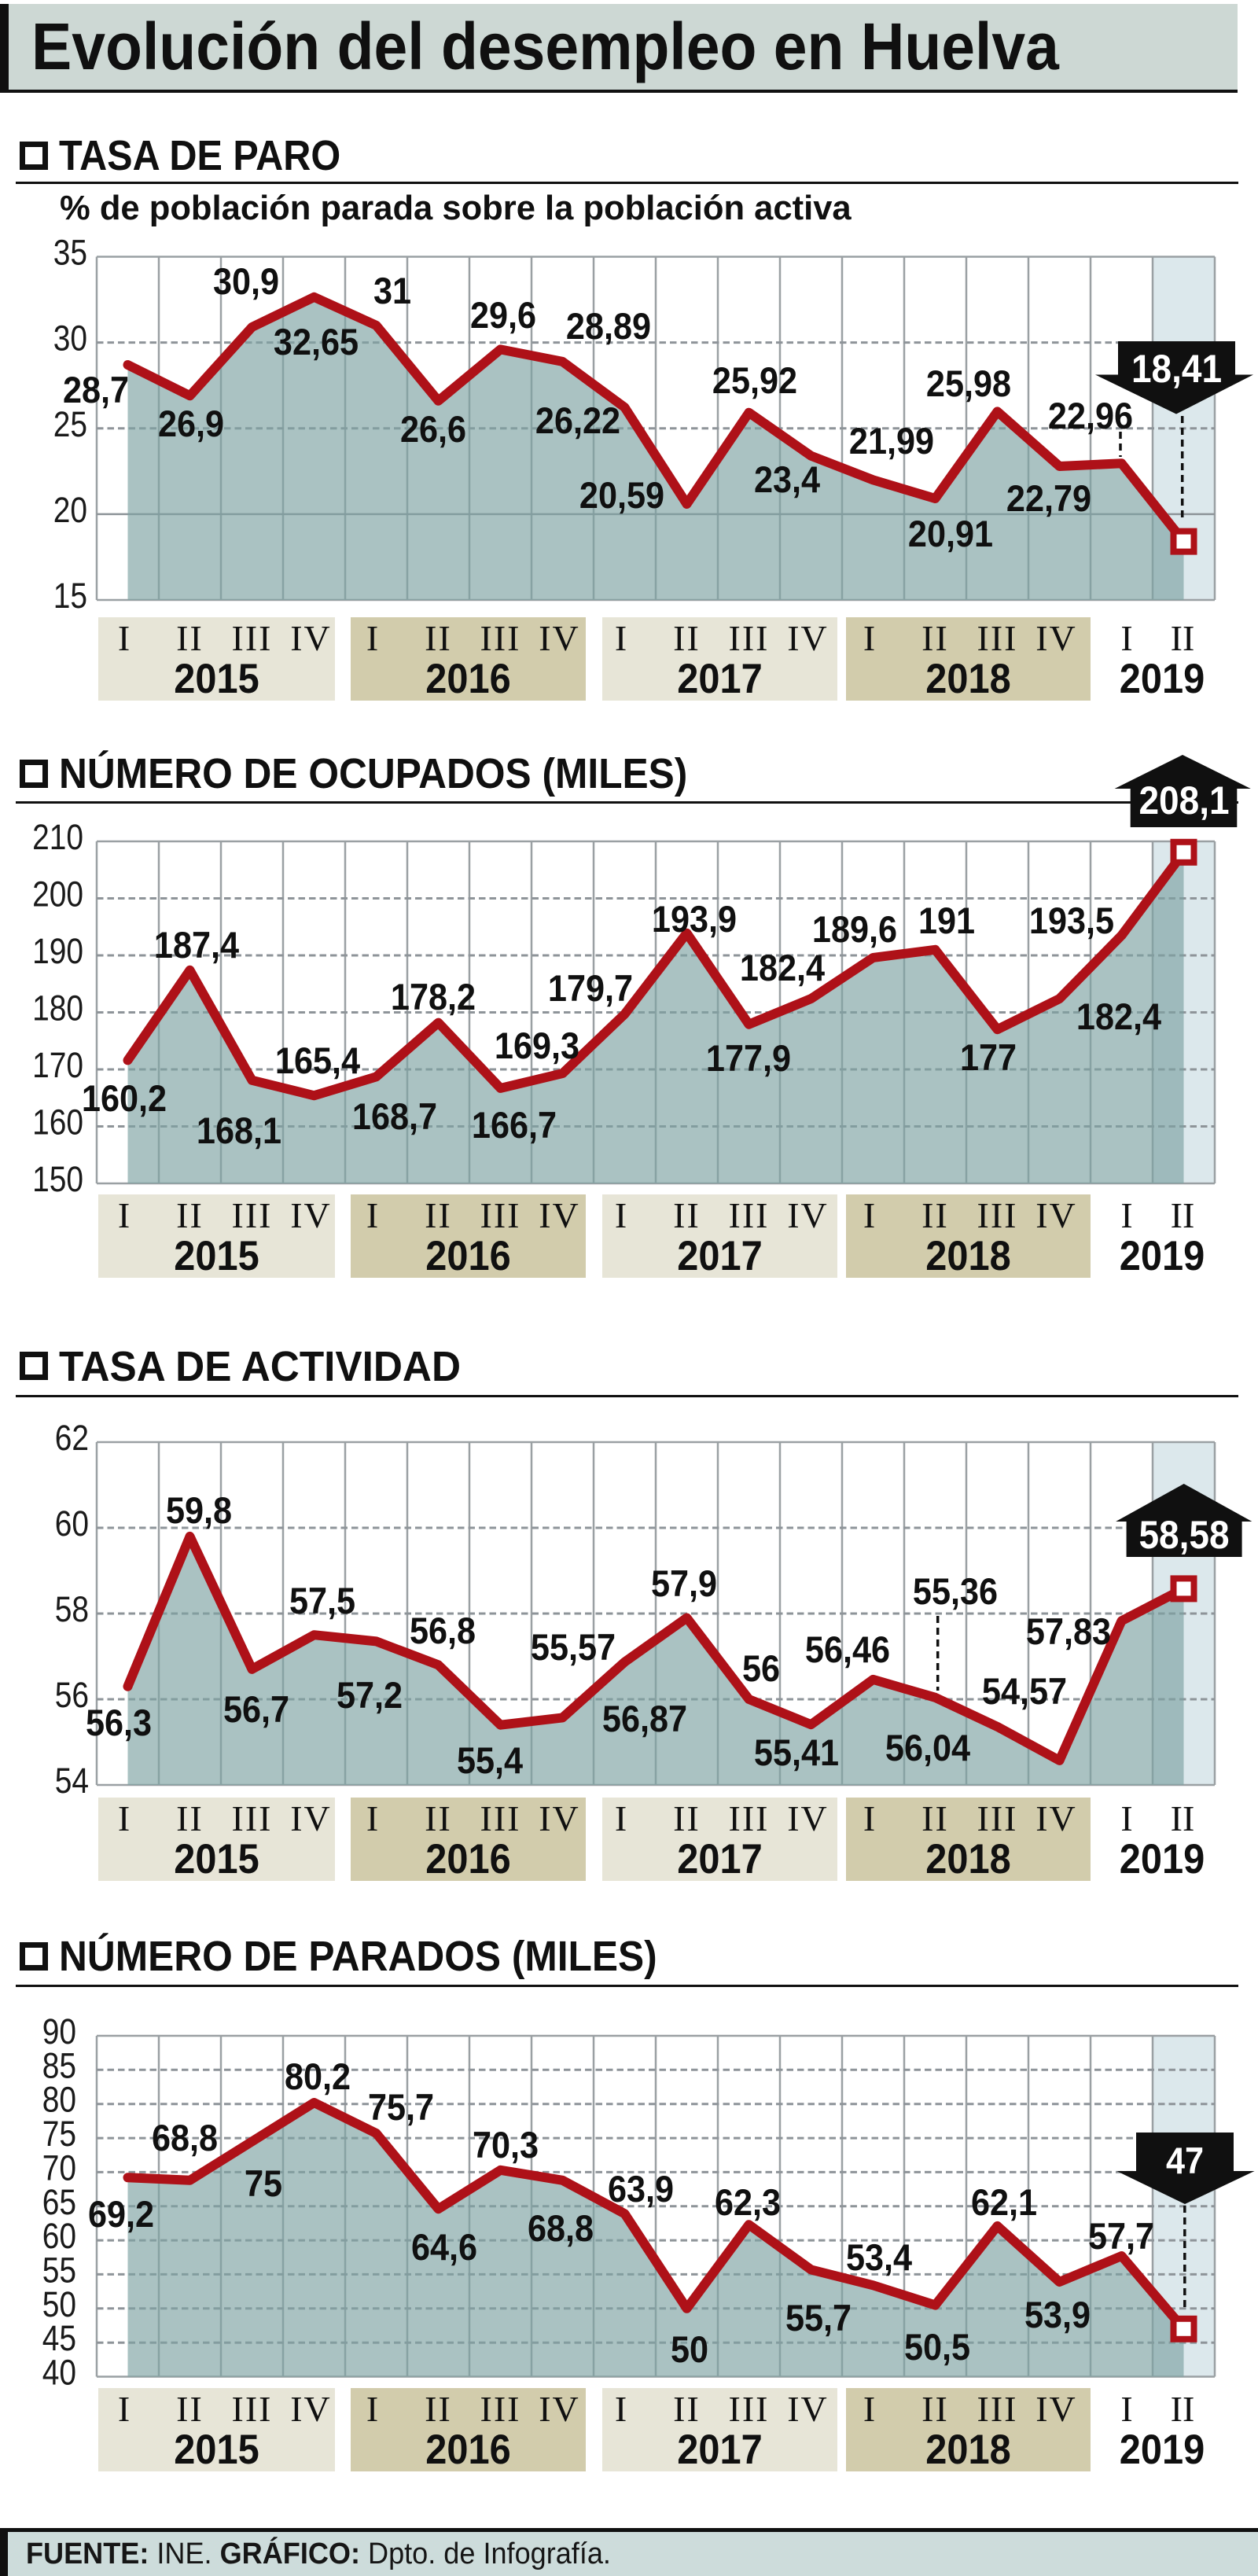  Describe the element at coordinates (119, 1722) in the screenshot. I see `svg-text: 56,3` at that location.